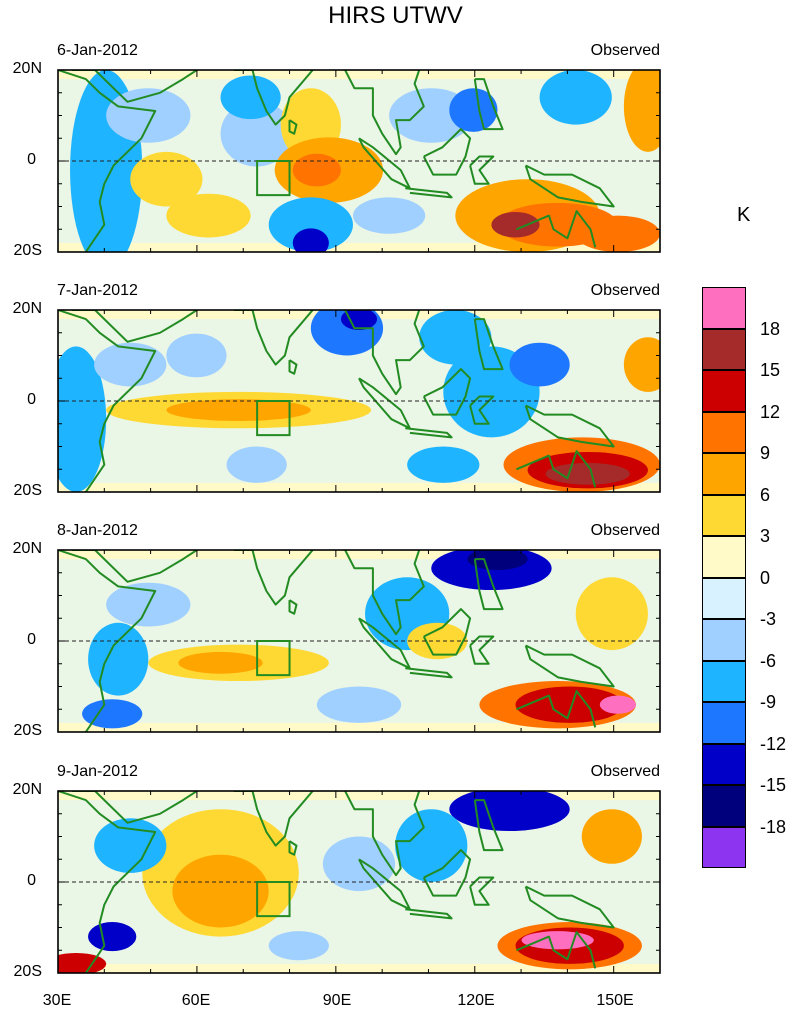  Describe the element at coordinates (765, 536) in the screenshot. I see `colorbar-tick-label: 3` at that location.